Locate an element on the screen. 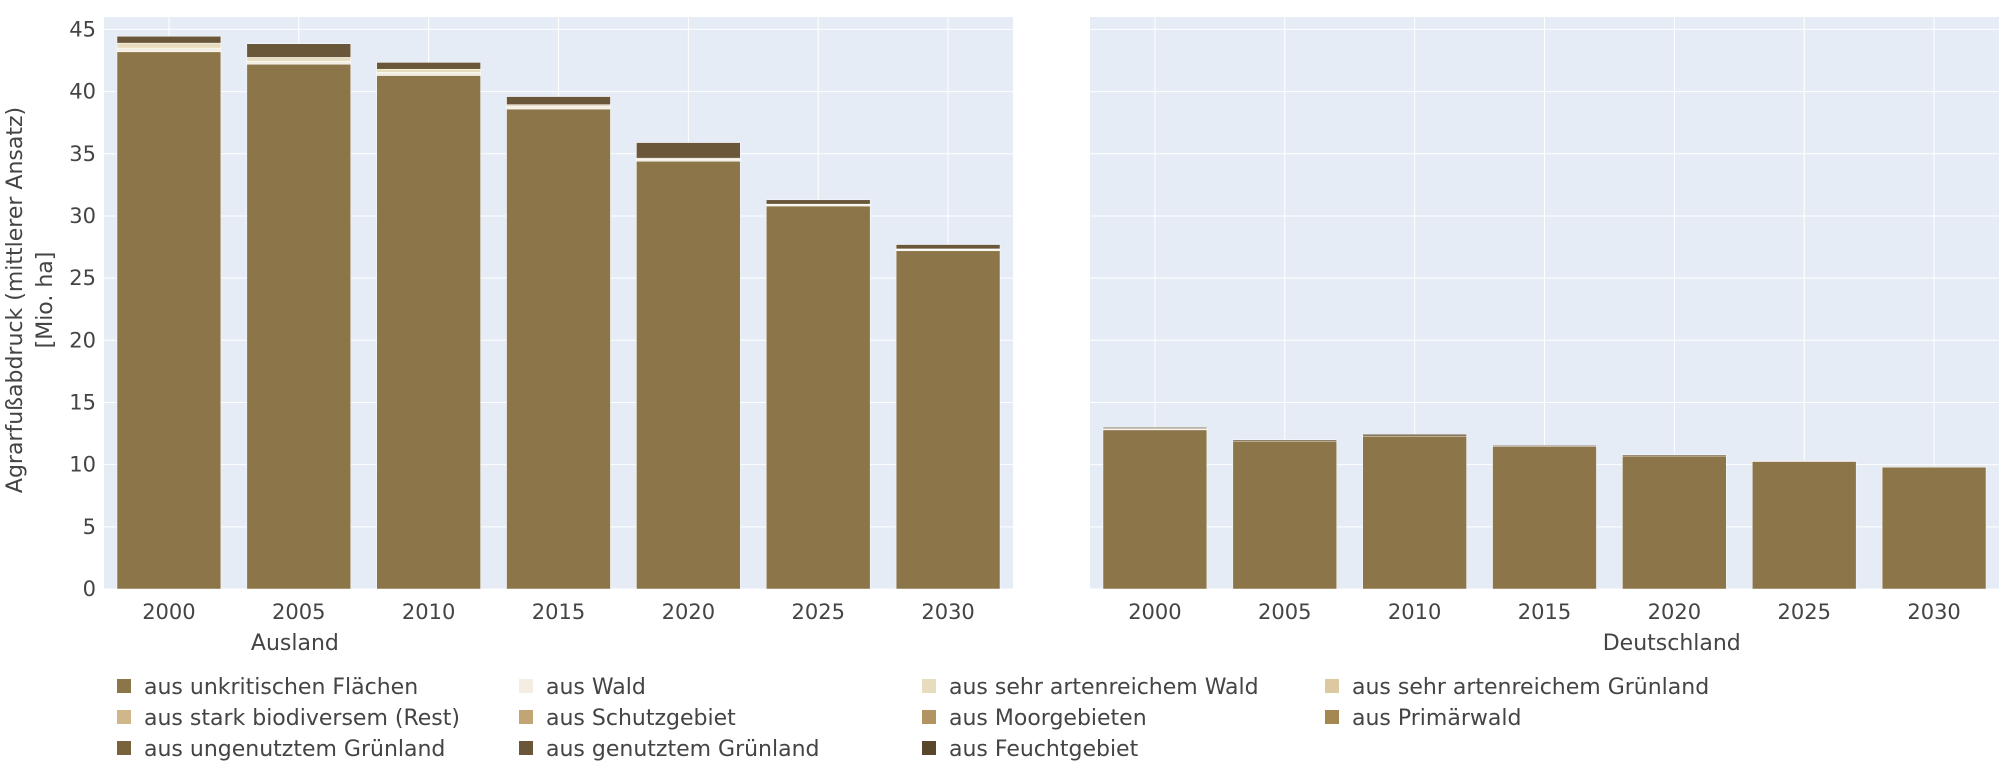 The width and height of the screenshot is (2000, 774). legend-item: aus sehr artenreichem Grünland is located at coordinates (1517, 687).